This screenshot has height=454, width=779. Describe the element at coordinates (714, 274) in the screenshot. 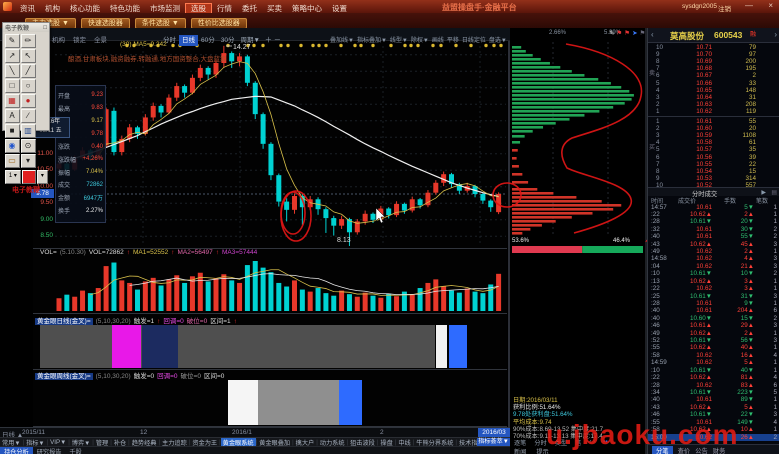

I see `tick-row: :10 10.61▼ 10▼ 2` at that location.